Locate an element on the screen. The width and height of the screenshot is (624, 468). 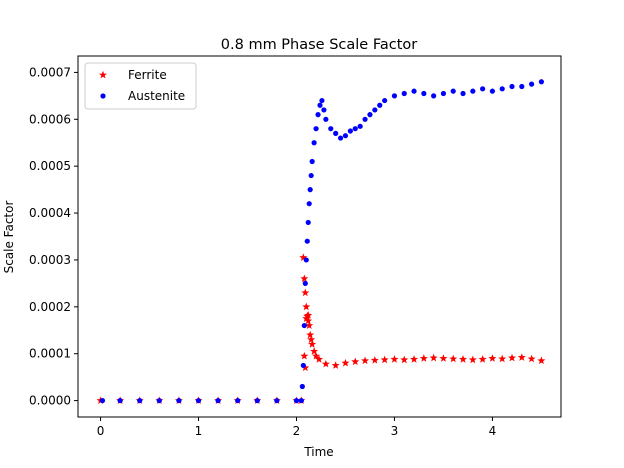
y-tick-label: 0.0007 is located at coordinates (50, 72).